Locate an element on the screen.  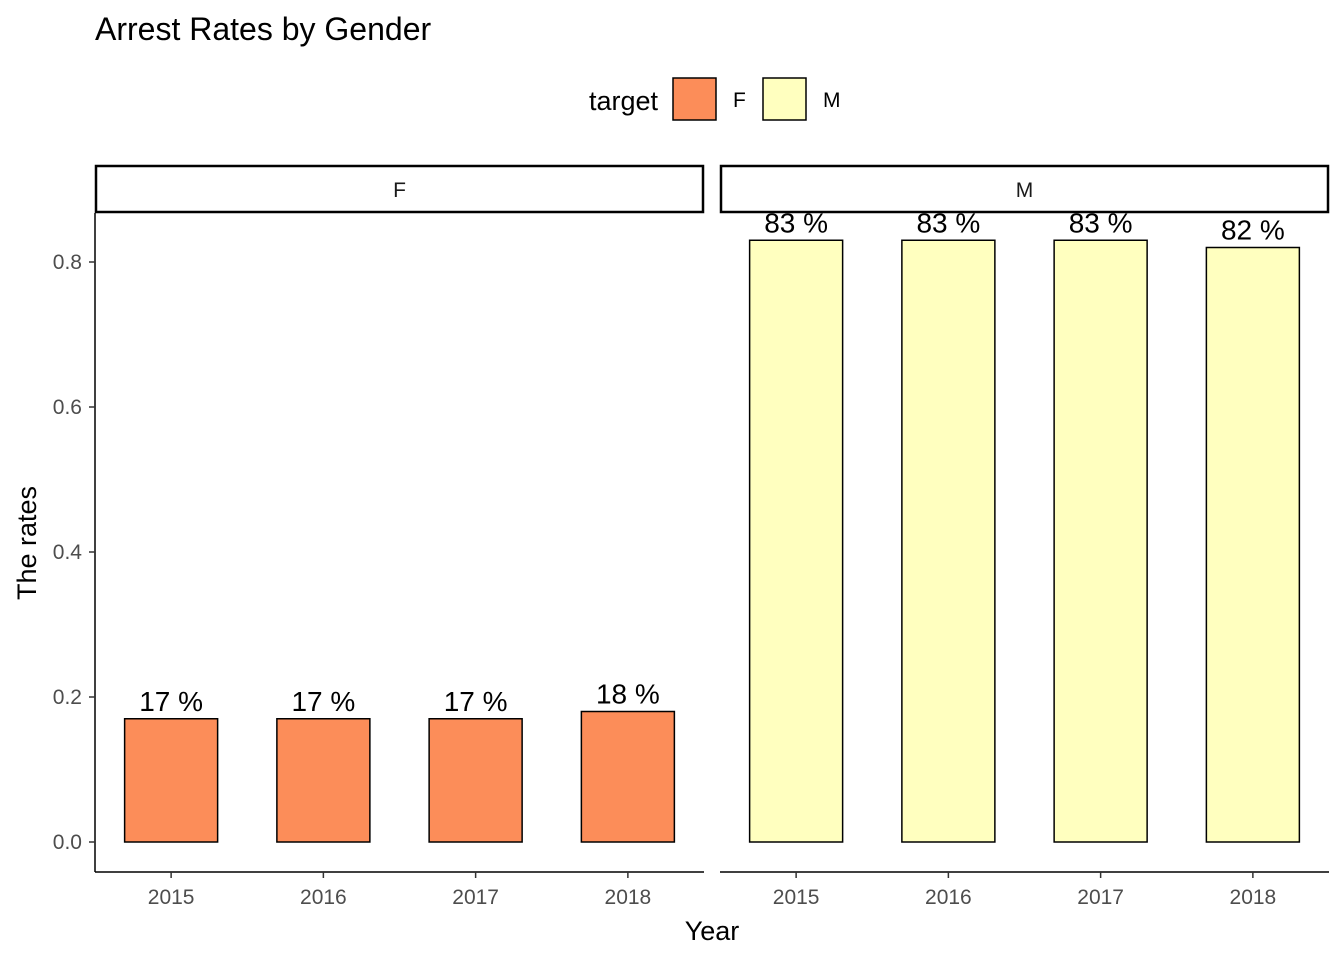
bar-f-2015 is located at coordinates (171, 780).